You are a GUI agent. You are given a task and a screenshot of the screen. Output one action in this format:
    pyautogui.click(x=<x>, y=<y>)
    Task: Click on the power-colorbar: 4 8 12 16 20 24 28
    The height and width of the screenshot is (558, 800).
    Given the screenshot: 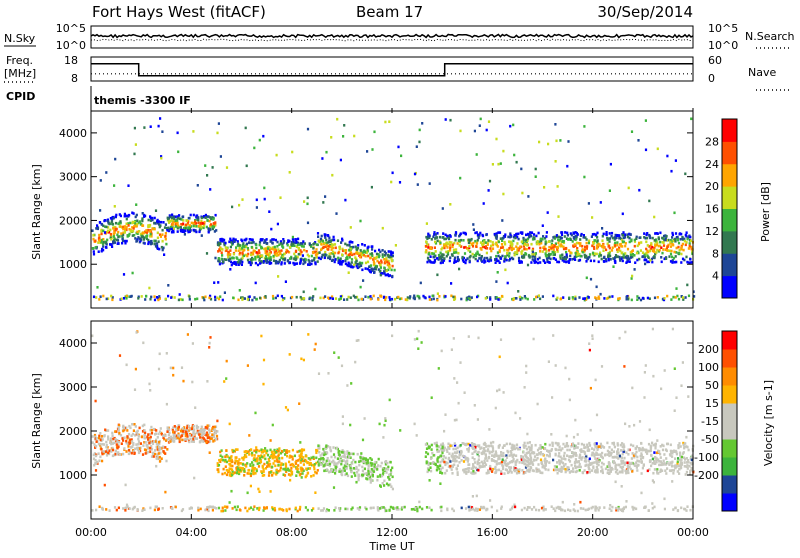 What is the action you would take?
    pyautogui.click(x=721, y=209)
    